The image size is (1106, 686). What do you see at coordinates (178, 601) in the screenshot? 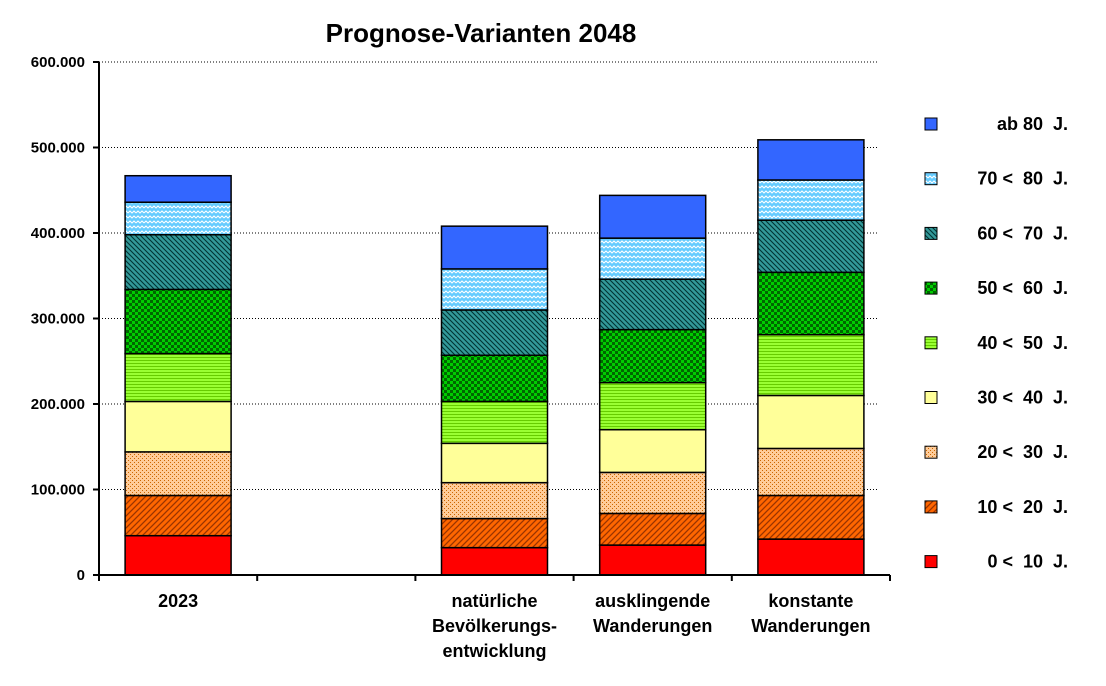
I see `x-category-label: 2023` at bounding box center [178, 601].